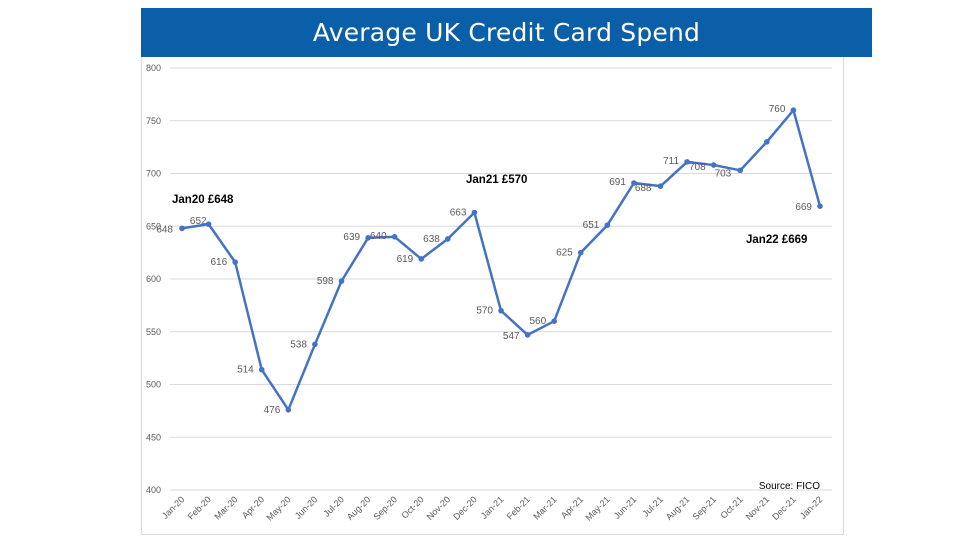  What do you see at coordinates (405, 259) in the screenshot?
I see `data-label: 619` at bounding box center [405, 259].